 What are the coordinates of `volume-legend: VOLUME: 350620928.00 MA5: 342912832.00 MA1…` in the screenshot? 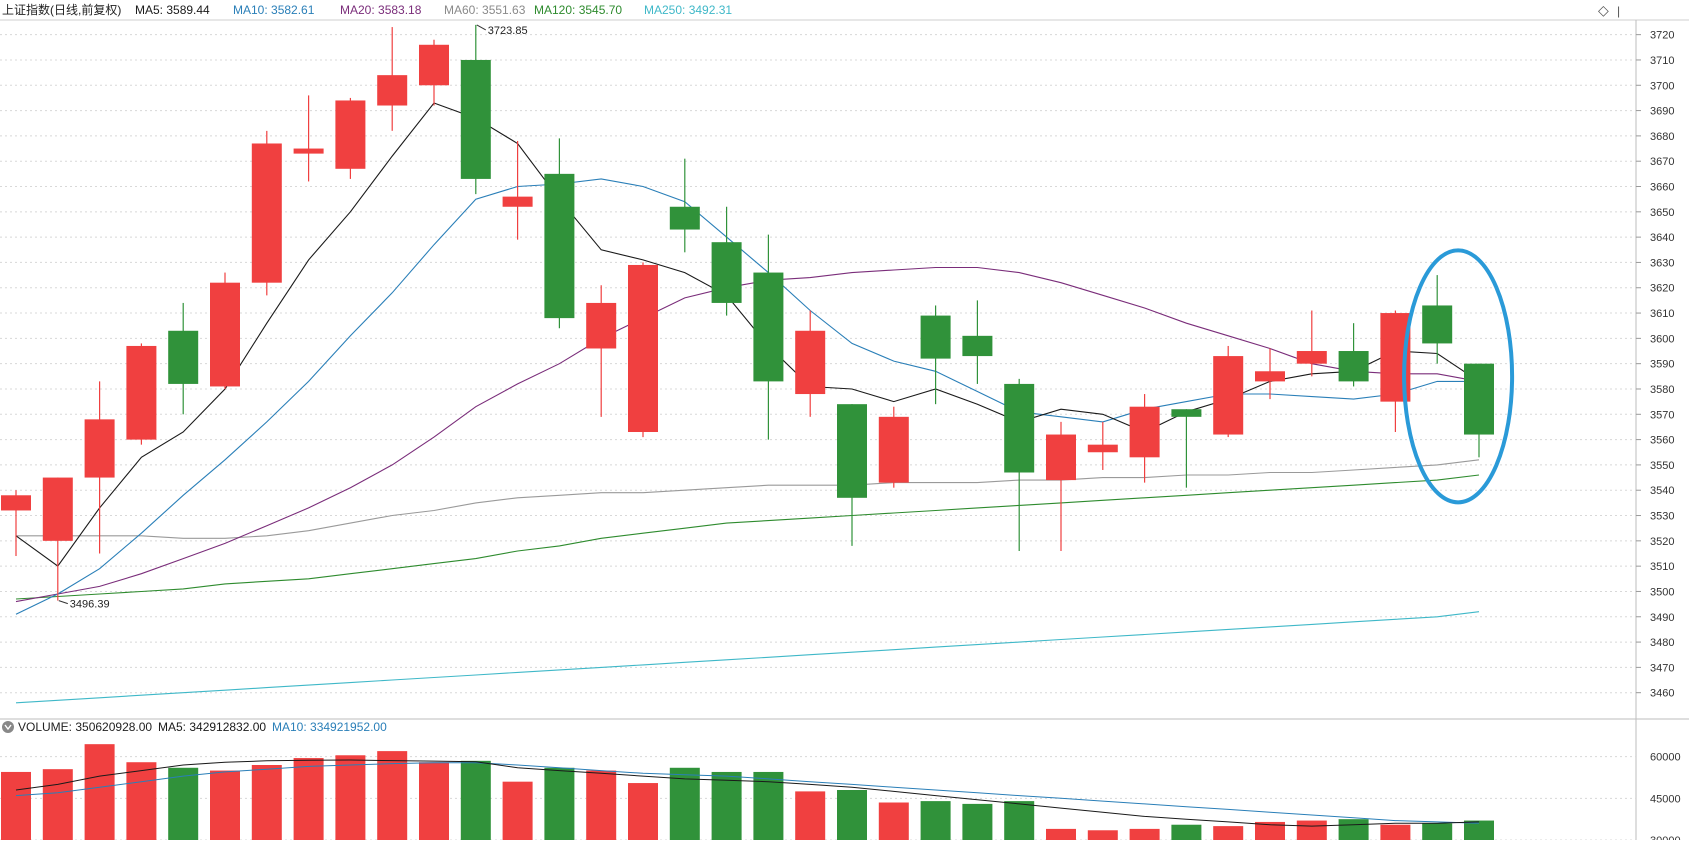 It's located at (202, 727).